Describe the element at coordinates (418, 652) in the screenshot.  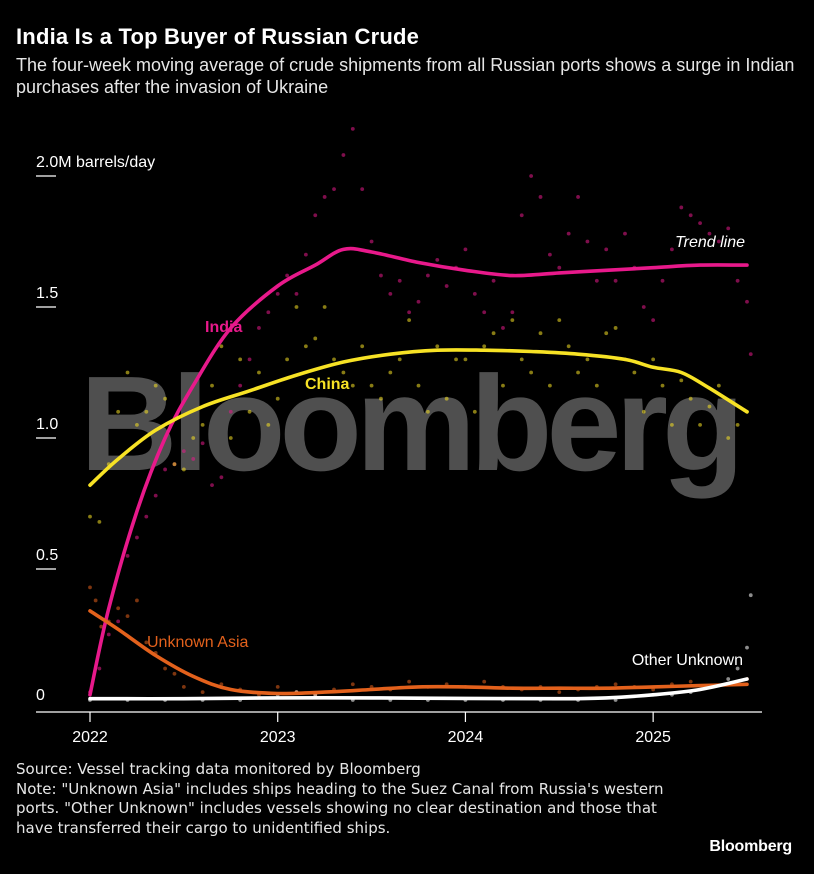
I see `unknown-asia-trend-line` at that location.